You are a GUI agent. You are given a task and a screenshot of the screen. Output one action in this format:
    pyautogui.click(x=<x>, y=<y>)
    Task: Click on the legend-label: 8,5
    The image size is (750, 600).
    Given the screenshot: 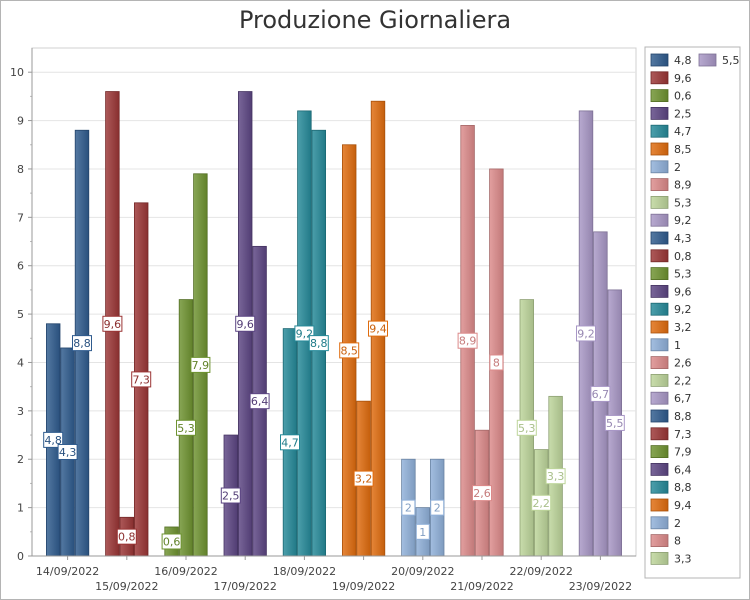 What is the action you would take?
    pyautogui.click(x=683, y=149)
    